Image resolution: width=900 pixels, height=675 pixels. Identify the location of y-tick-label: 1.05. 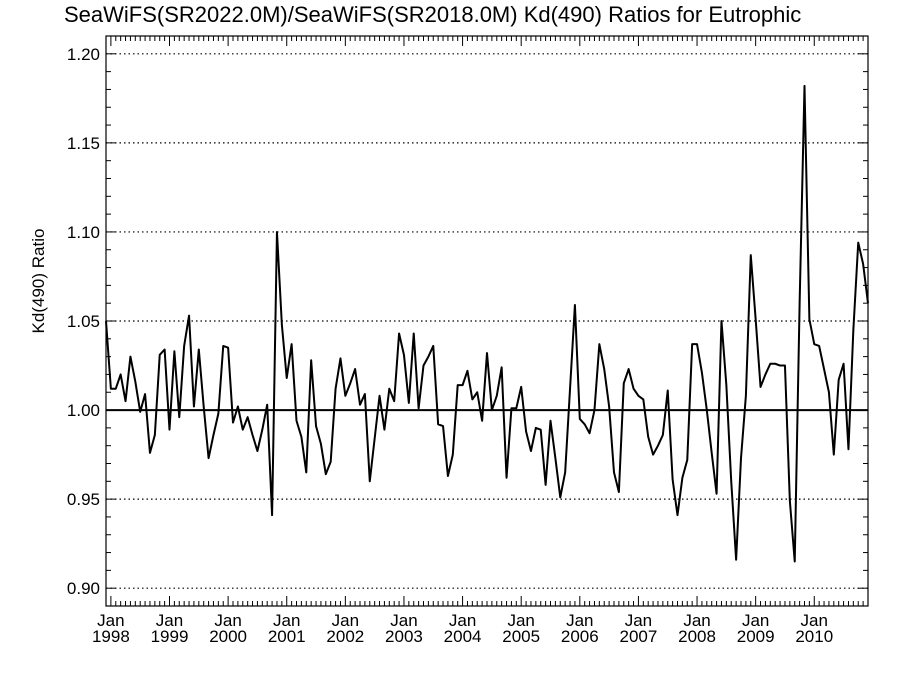
(83, 321).